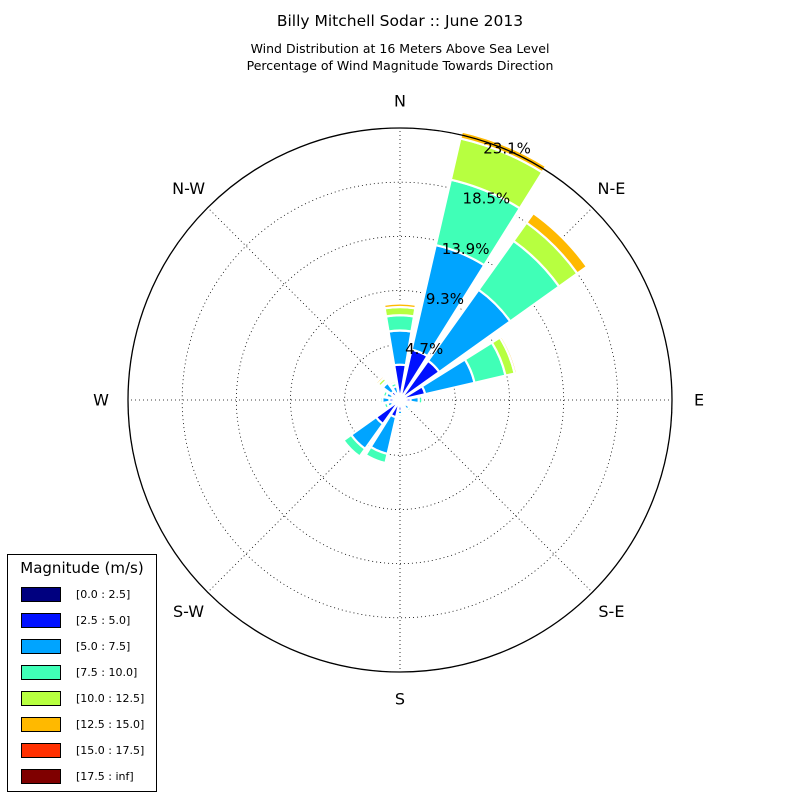  What do you see at coordinates (400, 21) in the screenshot?
I see `chart-title: Billy Mitchell Sodar :: June 2013` at bounding box center [400, 21].